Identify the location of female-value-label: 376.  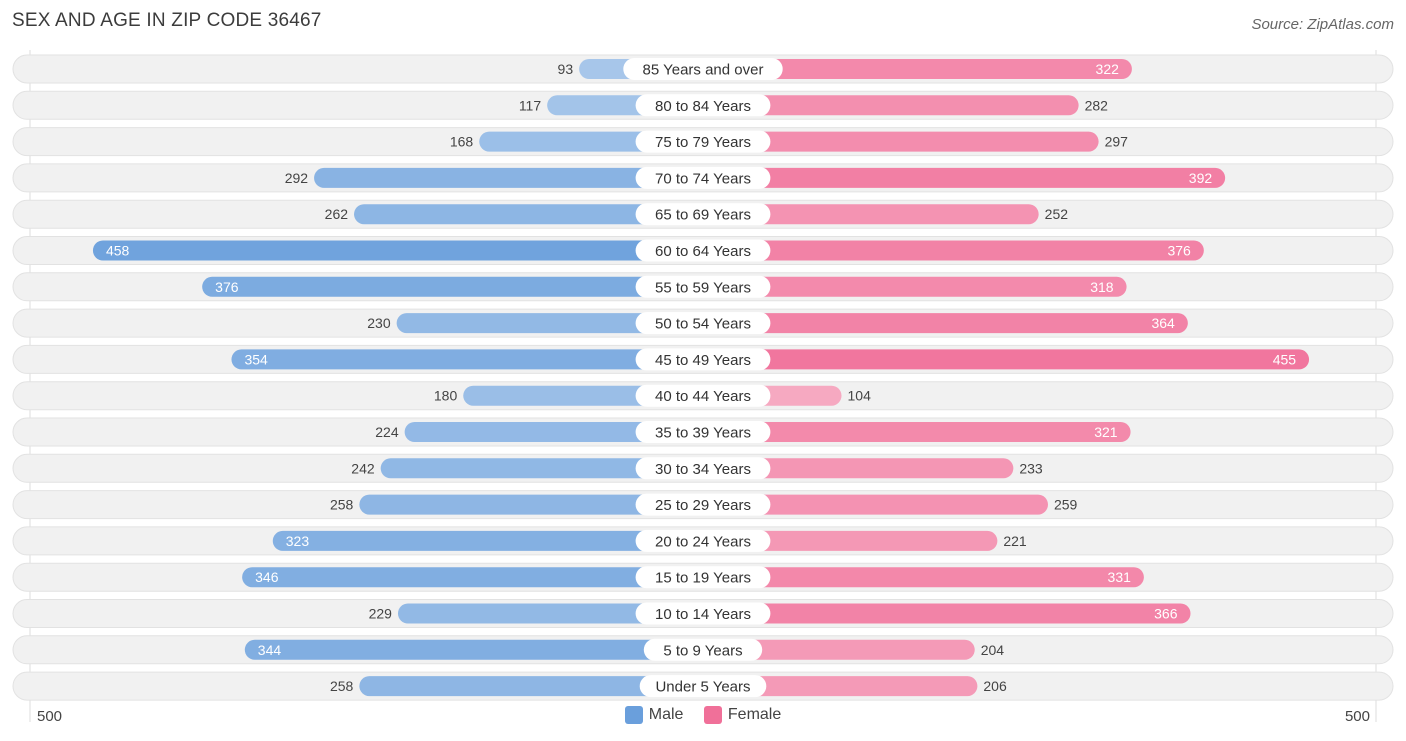
(1179, 251).